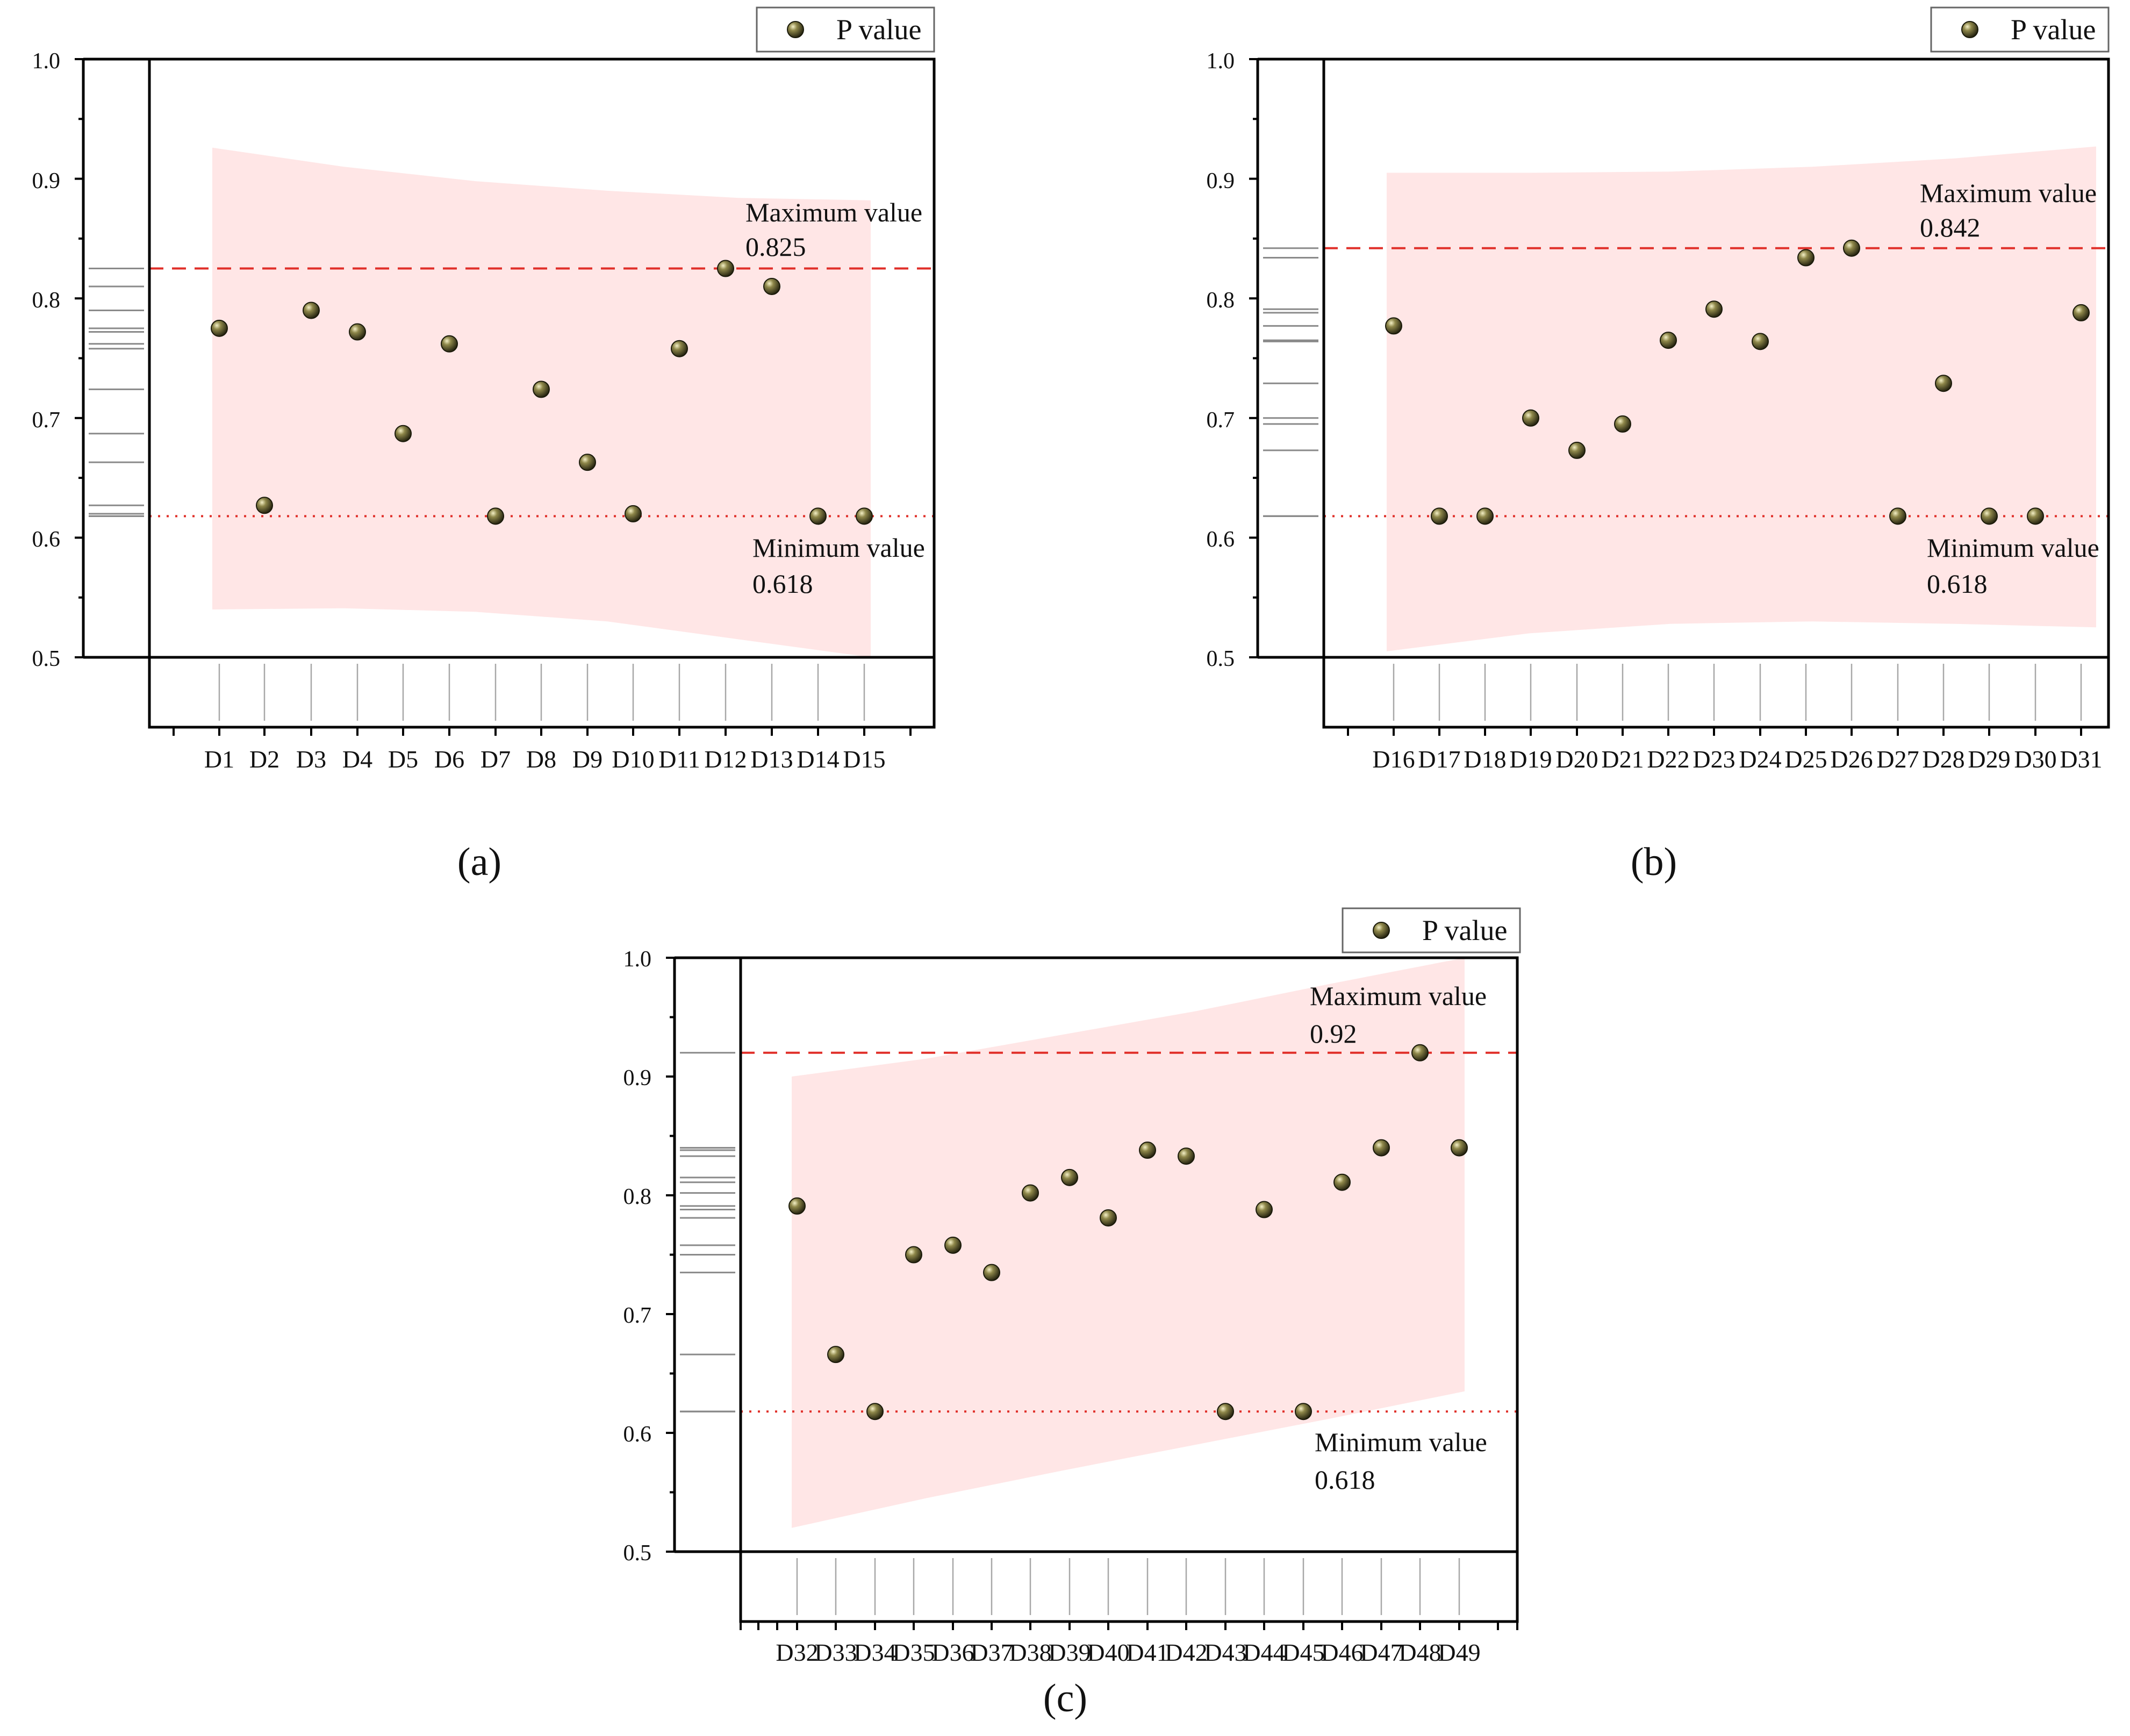 Image resolution: width=2130 pixels, height=1736 pixels. Describe the element at coordinates (541, 759) in the screenshot. I see `xtick-label-a-7: D8` at that location.